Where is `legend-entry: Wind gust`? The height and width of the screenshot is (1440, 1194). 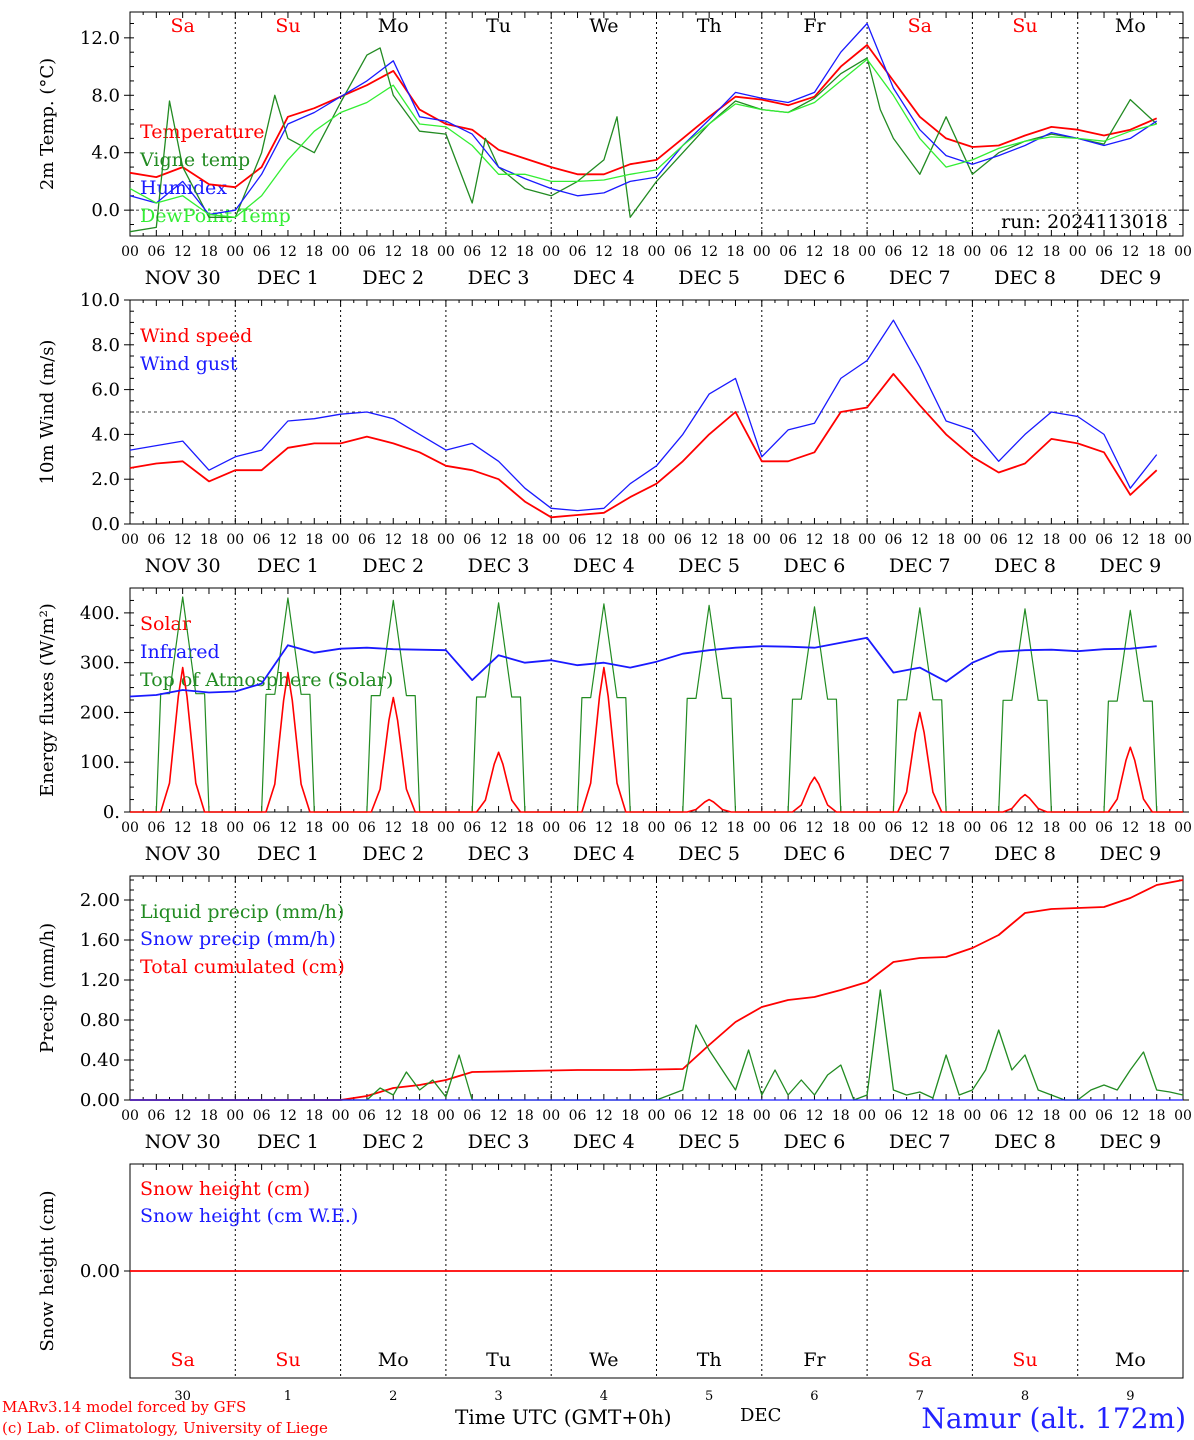
legend-entry: Wind gust is located at coordinates (189, 364).